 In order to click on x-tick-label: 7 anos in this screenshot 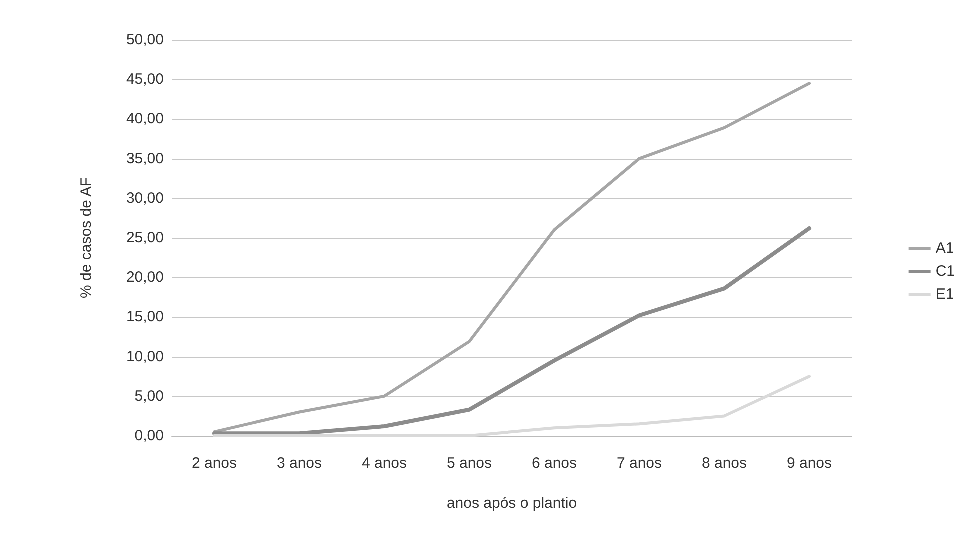, I will do `click(639, 463)`.